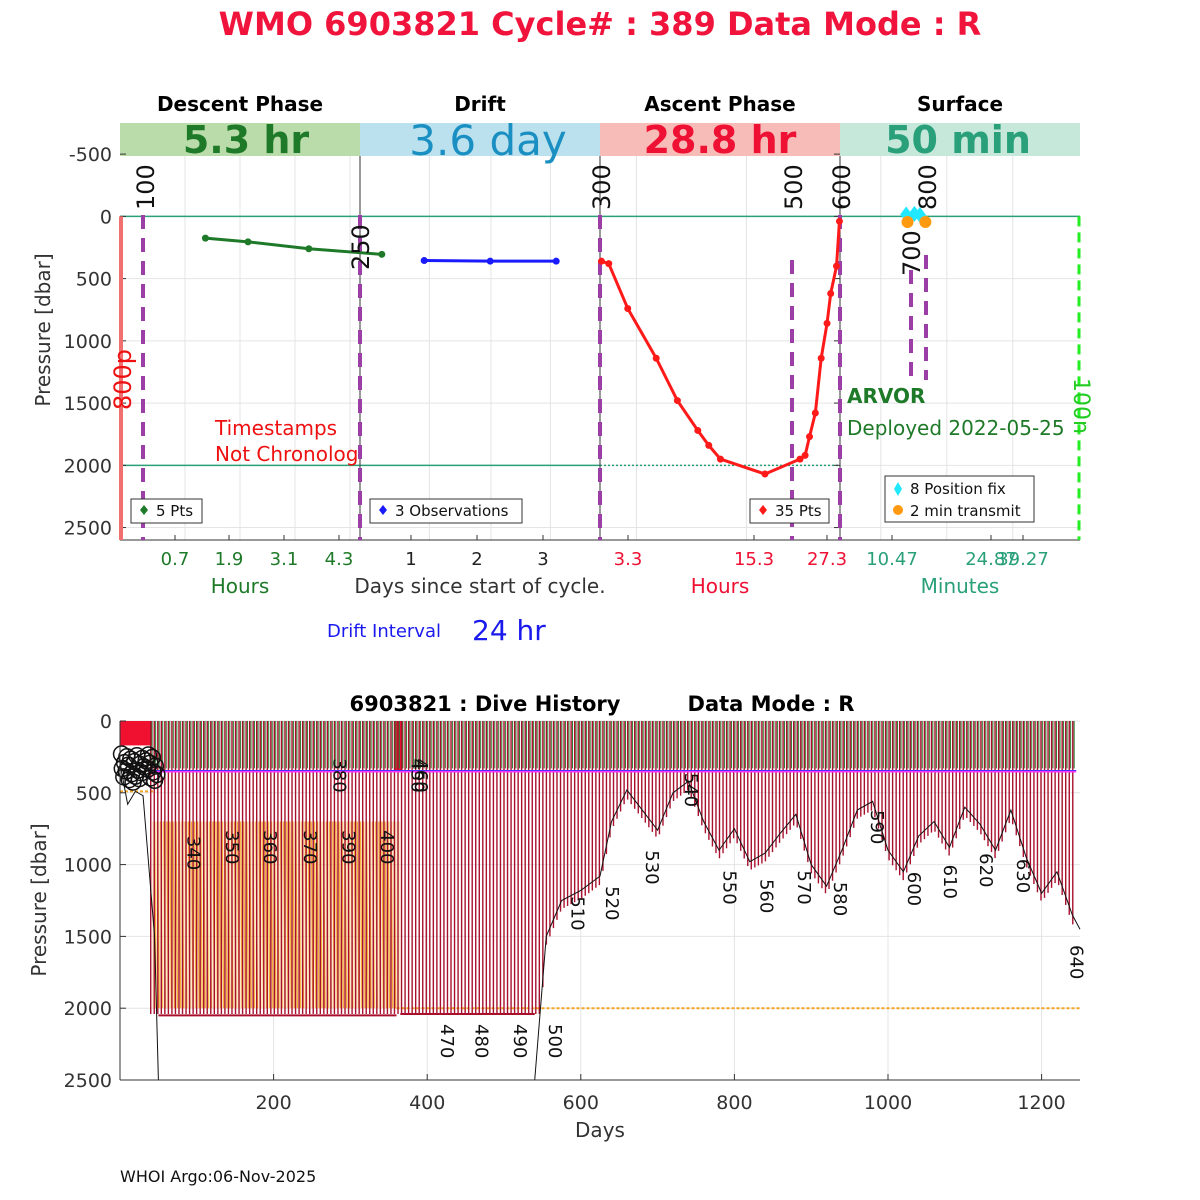 The width and height of the screenshot is (1200, 1200). Describe the element at coordinates (1076, 962) in the screenshot. I see `cycle-label-640: 640` at that location.